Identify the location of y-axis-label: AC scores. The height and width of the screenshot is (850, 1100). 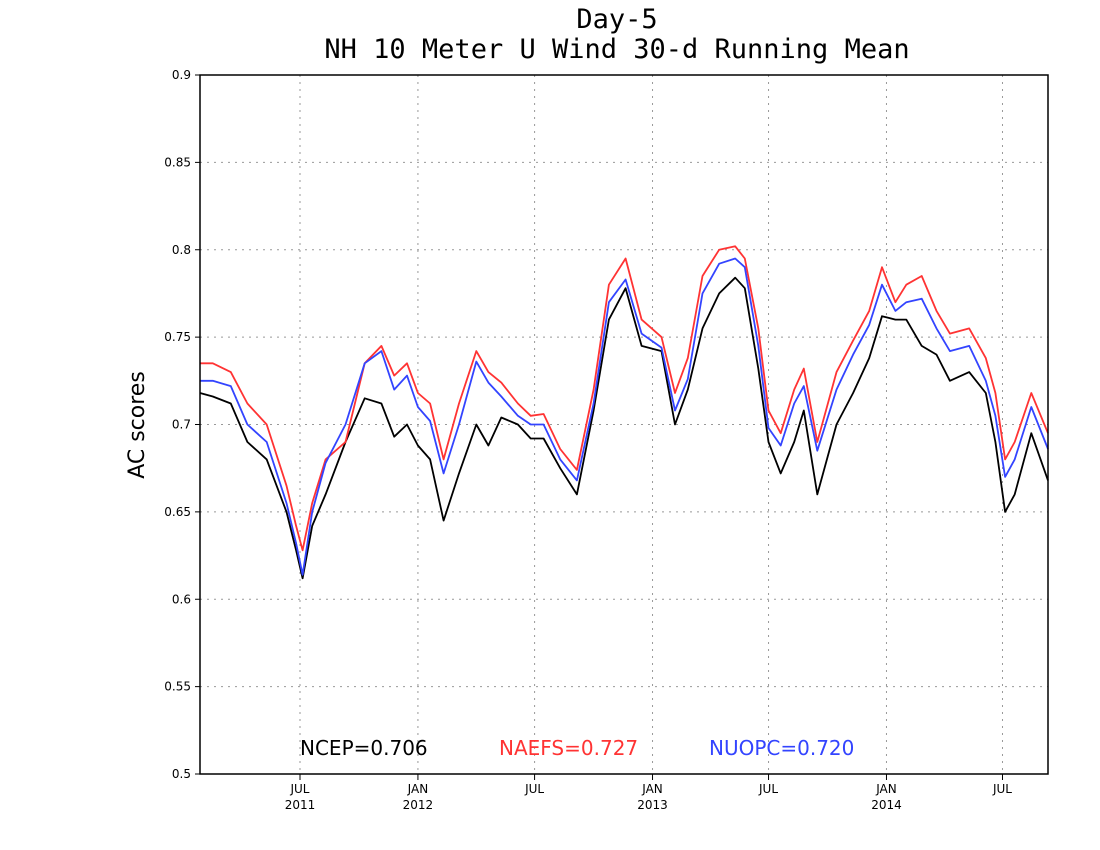
(137, 425).